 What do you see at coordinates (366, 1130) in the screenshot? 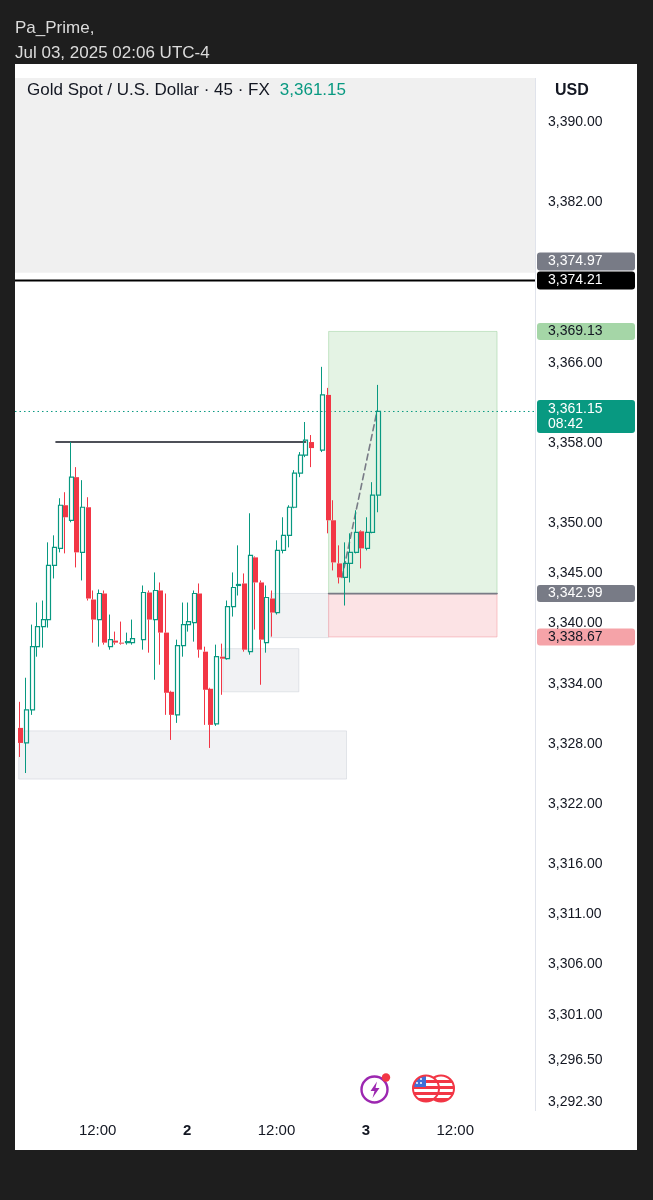
I see `x-tick-label: 3` at bounding box center [366, 1130].